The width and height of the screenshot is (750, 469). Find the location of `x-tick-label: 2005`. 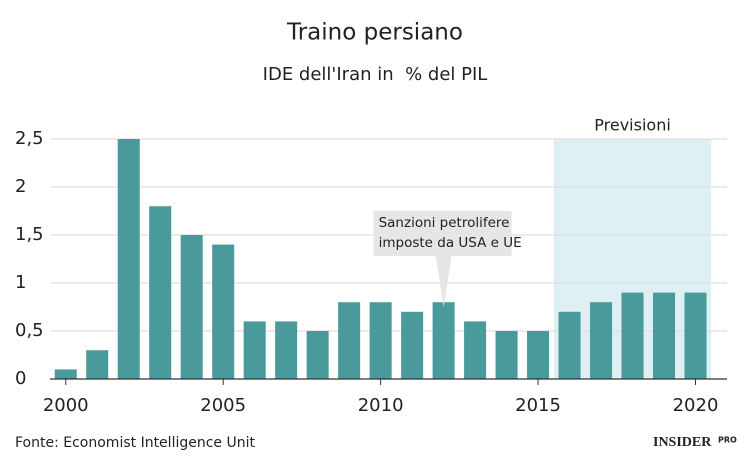

x-tick-label: 2005 is located at coordinates (223, 405).